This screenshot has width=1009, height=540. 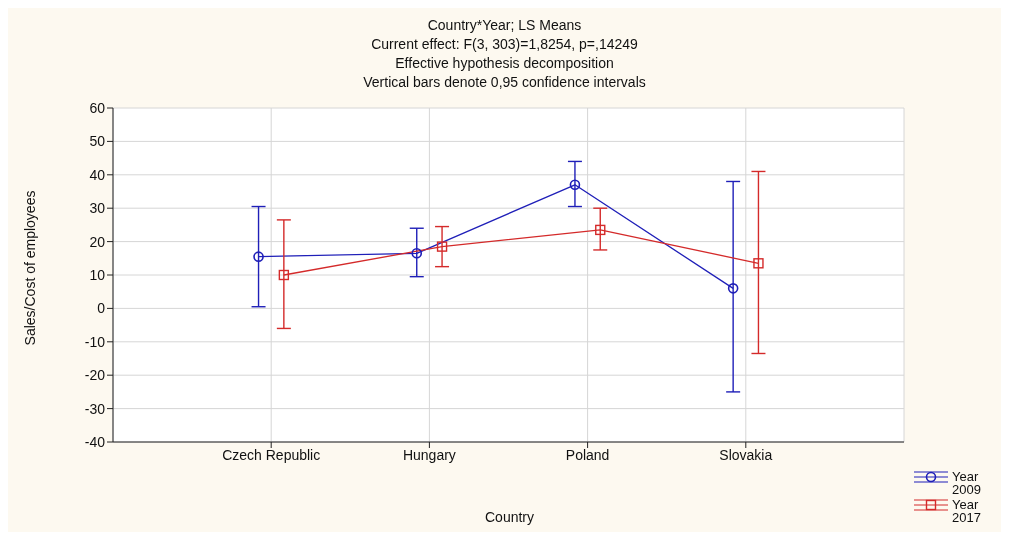 What do you see at coordinates (95, 441) in the screenshot?
I see `y-tick-label: -40` at bounding box center [95, 441].